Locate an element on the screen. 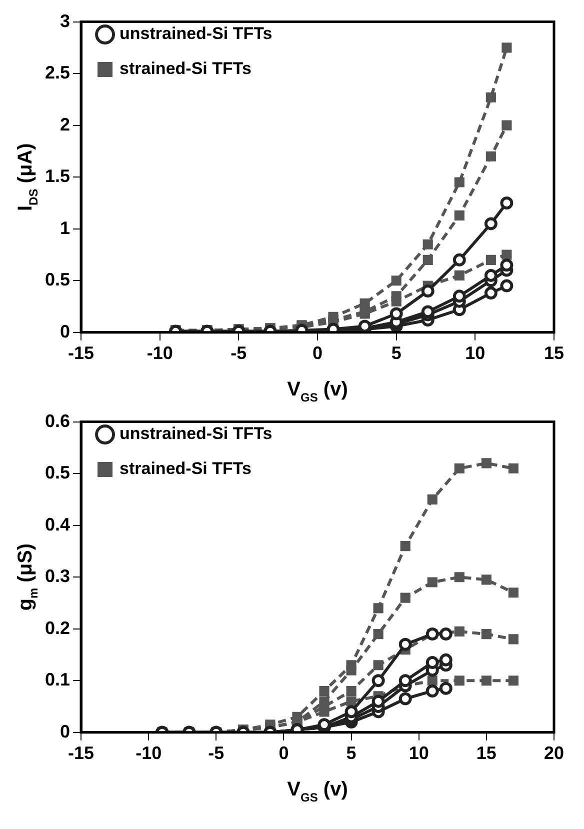  y-tick-label: 0.1 is located at coordinates (57, 680).